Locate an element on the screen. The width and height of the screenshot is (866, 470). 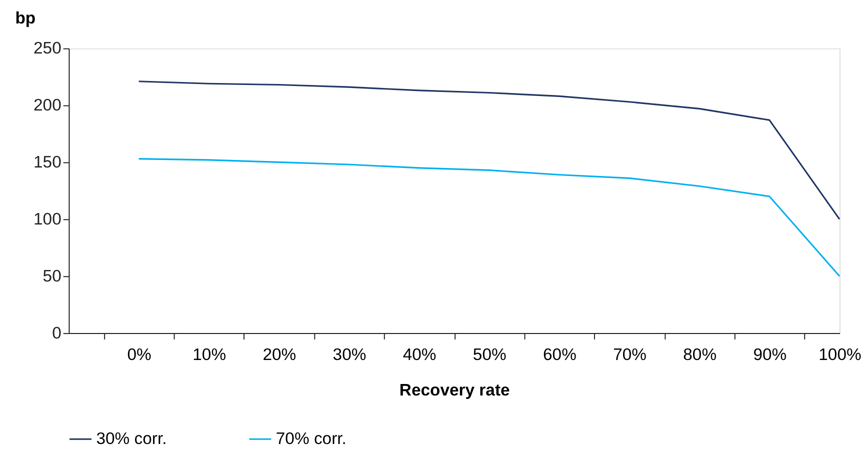
x-tick-label: 0% is located at coordinates (139, 354).